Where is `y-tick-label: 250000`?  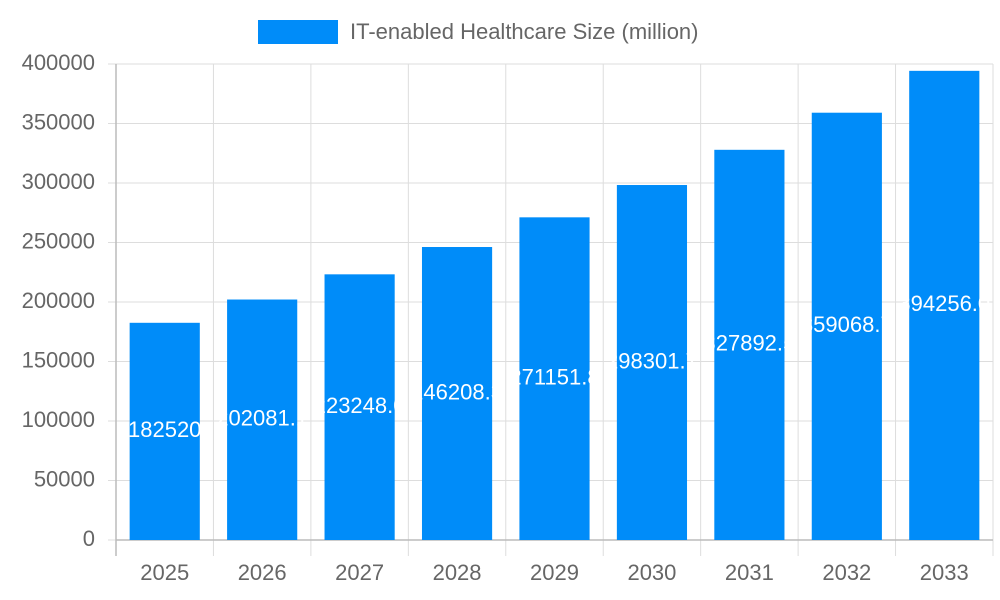 y-tick-label: 250000 is located at coordinates (58, 240).